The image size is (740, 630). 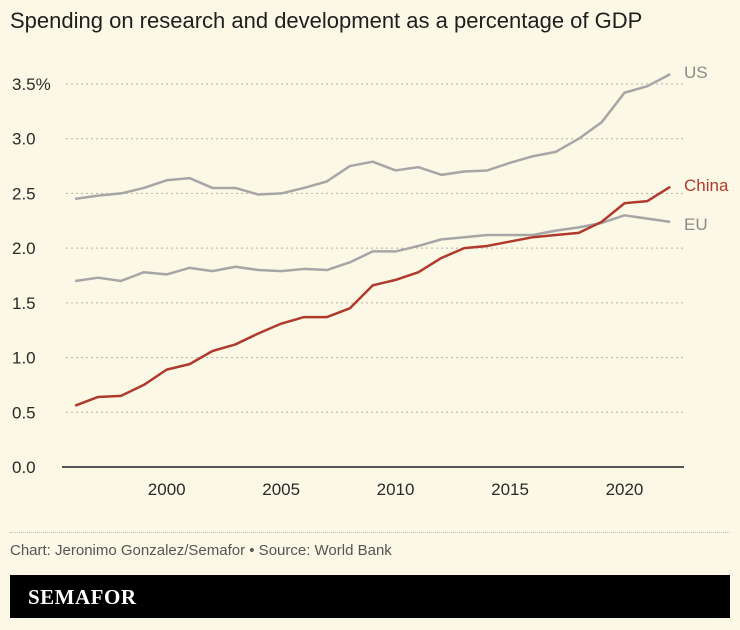 What do you see at coordinates (370, 596) in the screenshot?
I see `brand-bar: SEMAFOR` at bounding box center [370, 596].